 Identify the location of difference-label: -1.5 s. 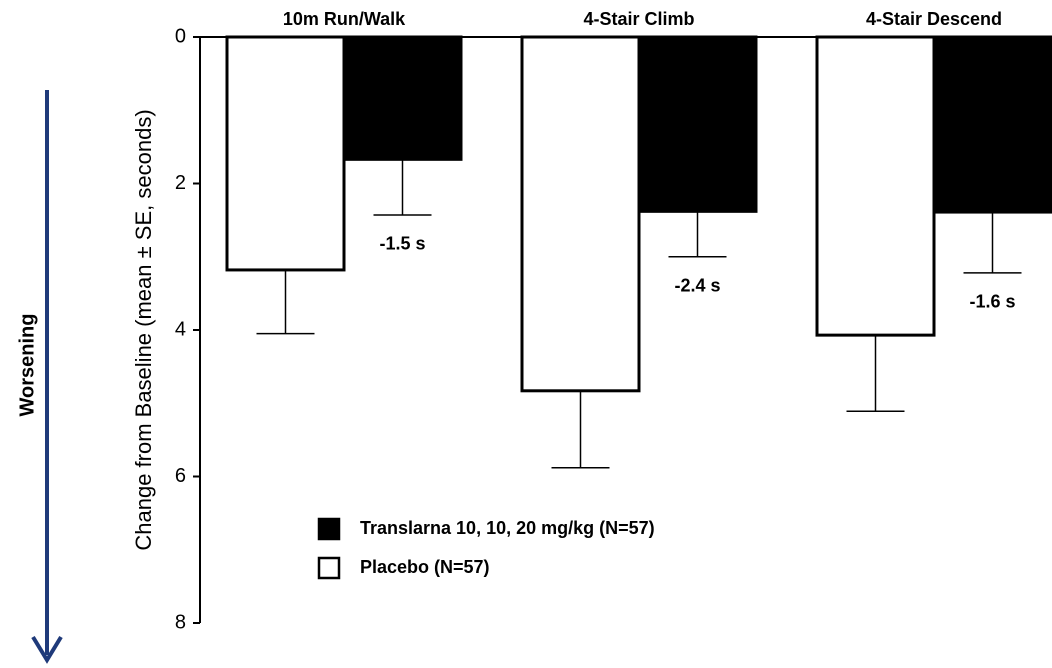
(402, 244).